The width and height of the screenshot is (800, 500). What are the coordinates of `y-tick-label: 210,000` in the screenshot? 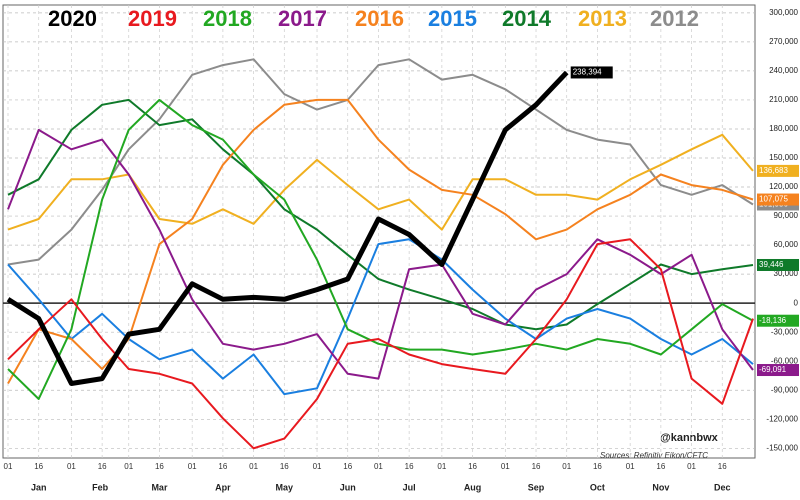 It's located at (783, 99).